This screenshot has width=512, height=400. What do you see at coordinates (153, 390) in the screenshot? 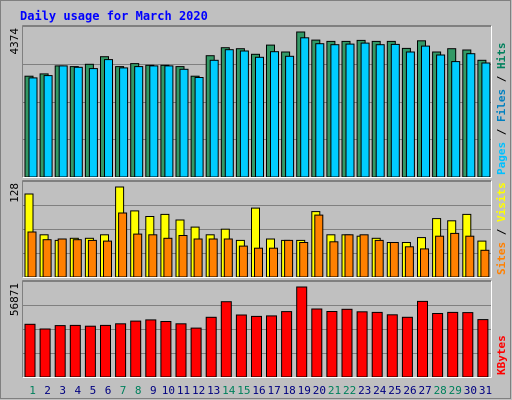
I see `x-tick-label: 9` at bounding box center [153, 390].